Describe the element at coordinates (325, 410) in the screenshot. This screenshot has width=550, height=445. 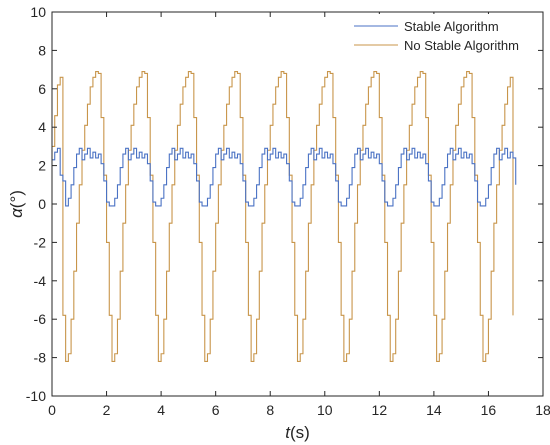
I see `x-tick-label: 10` at that location.